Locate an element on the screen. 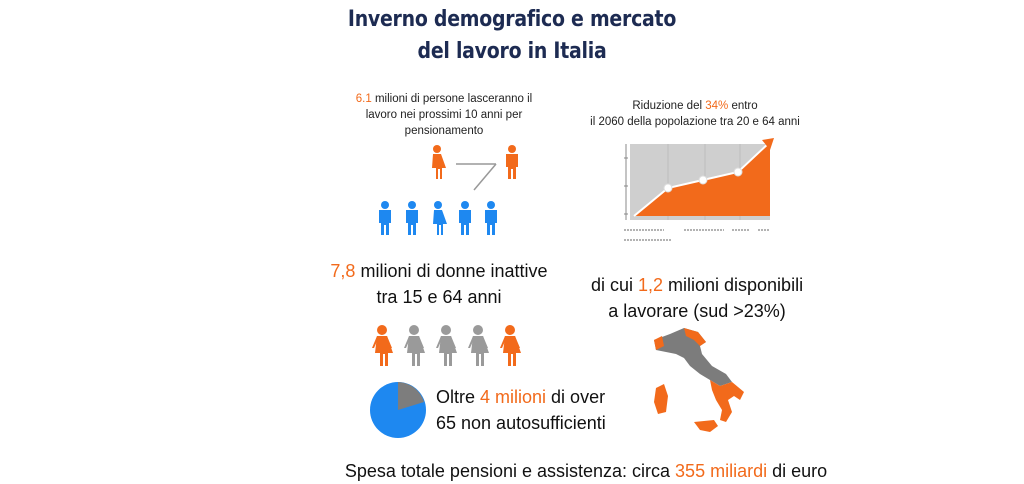 The image size is (1024, 484). retire-line-3: pensionamento is located at coordinates (444, 131).